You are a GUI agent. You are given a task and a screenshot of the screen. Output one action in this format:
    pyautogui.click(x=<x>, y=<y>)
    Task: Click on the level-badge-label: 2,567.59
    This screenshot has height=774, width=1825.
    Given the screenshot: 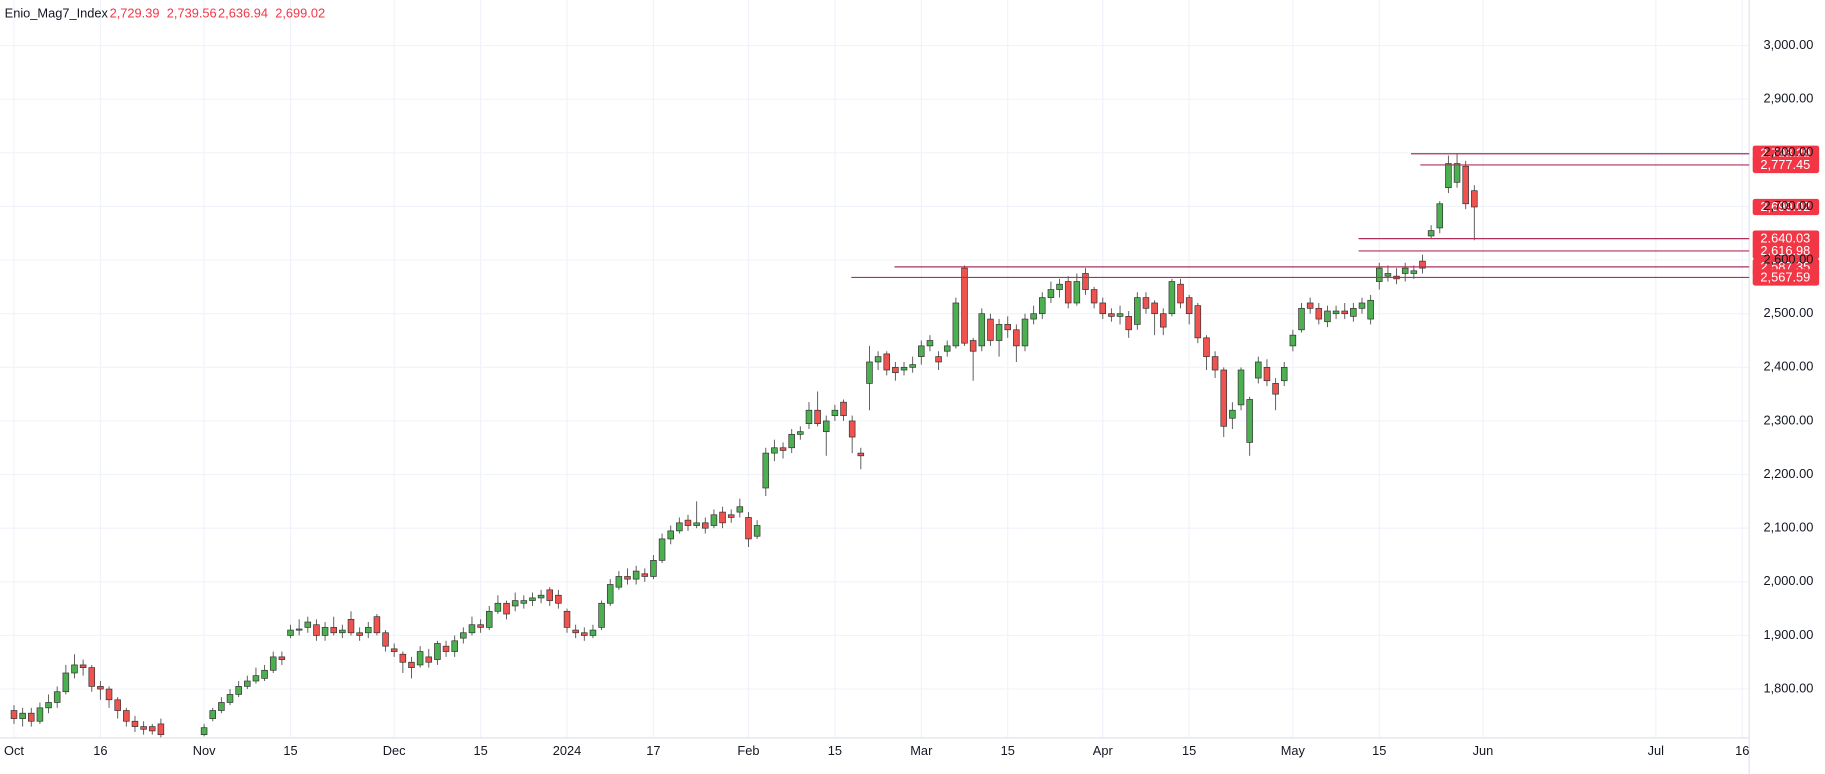 What is the action you would take?
    pyautogui.click(x=1785, y=276)
    